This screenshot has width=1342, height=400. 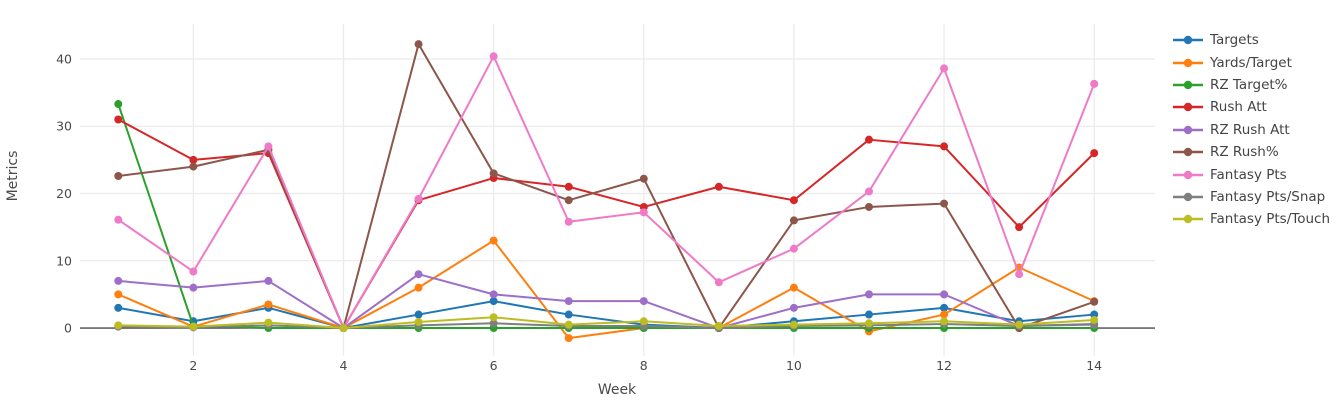 I want to click on legend-item-rz-rush-att: RZ Rush Att, so click(x=1251, y=130).